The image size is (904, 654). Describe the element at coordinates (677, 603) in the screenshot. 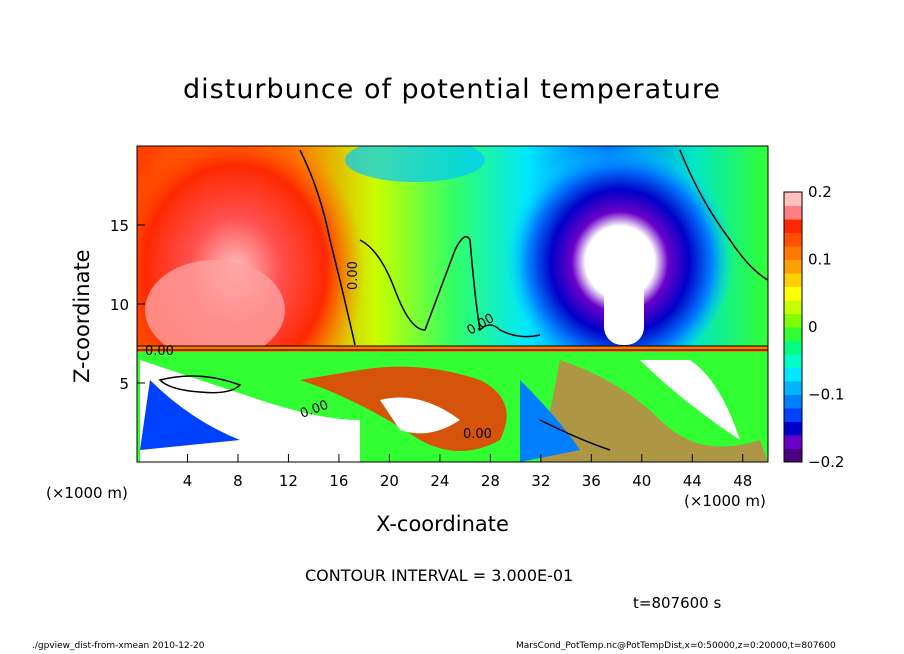

I see `time-stamp: t=807600 s` at that location.